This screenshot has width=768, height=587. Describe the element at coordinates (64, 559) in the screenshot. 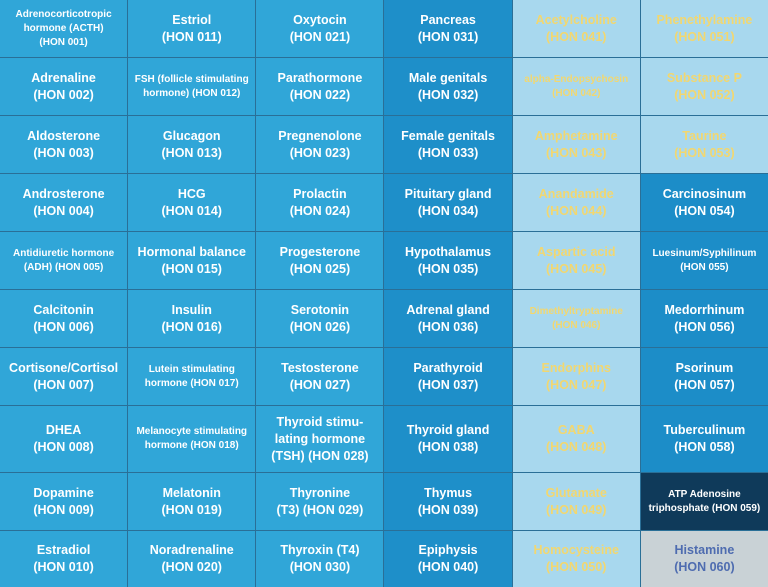

I see `cell-hon-010: Estradiol (HON 010)` at that location.